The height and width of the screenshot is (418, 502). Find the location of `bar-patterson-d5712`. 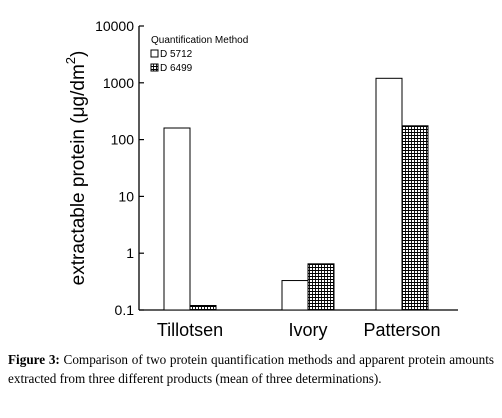

bar-patterson-d5712 is located at coordinates (389, 194).